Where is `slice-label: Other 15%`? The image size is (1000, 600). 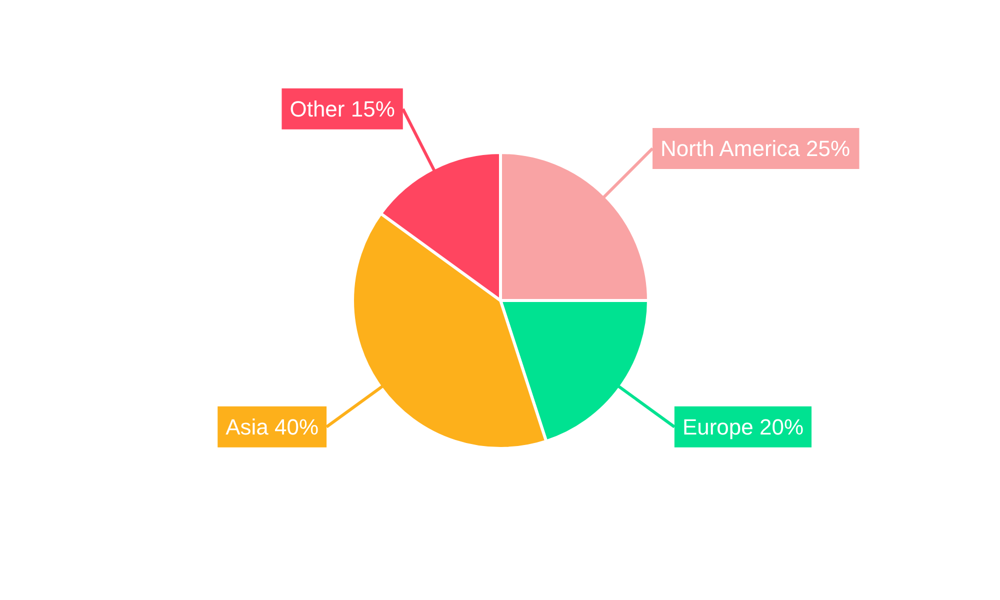
slice-label: Other 15% is located at coordinates (342, 109).